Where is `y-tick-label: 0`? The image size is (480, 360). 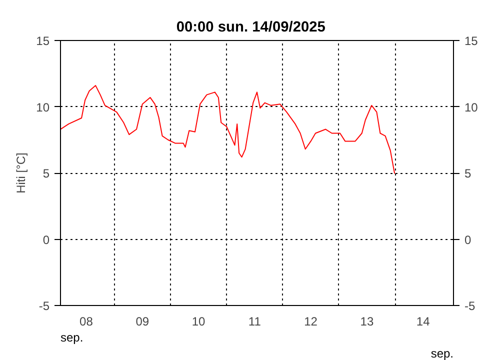
y-tick-label: 0 is located at coordinates (46, 239).